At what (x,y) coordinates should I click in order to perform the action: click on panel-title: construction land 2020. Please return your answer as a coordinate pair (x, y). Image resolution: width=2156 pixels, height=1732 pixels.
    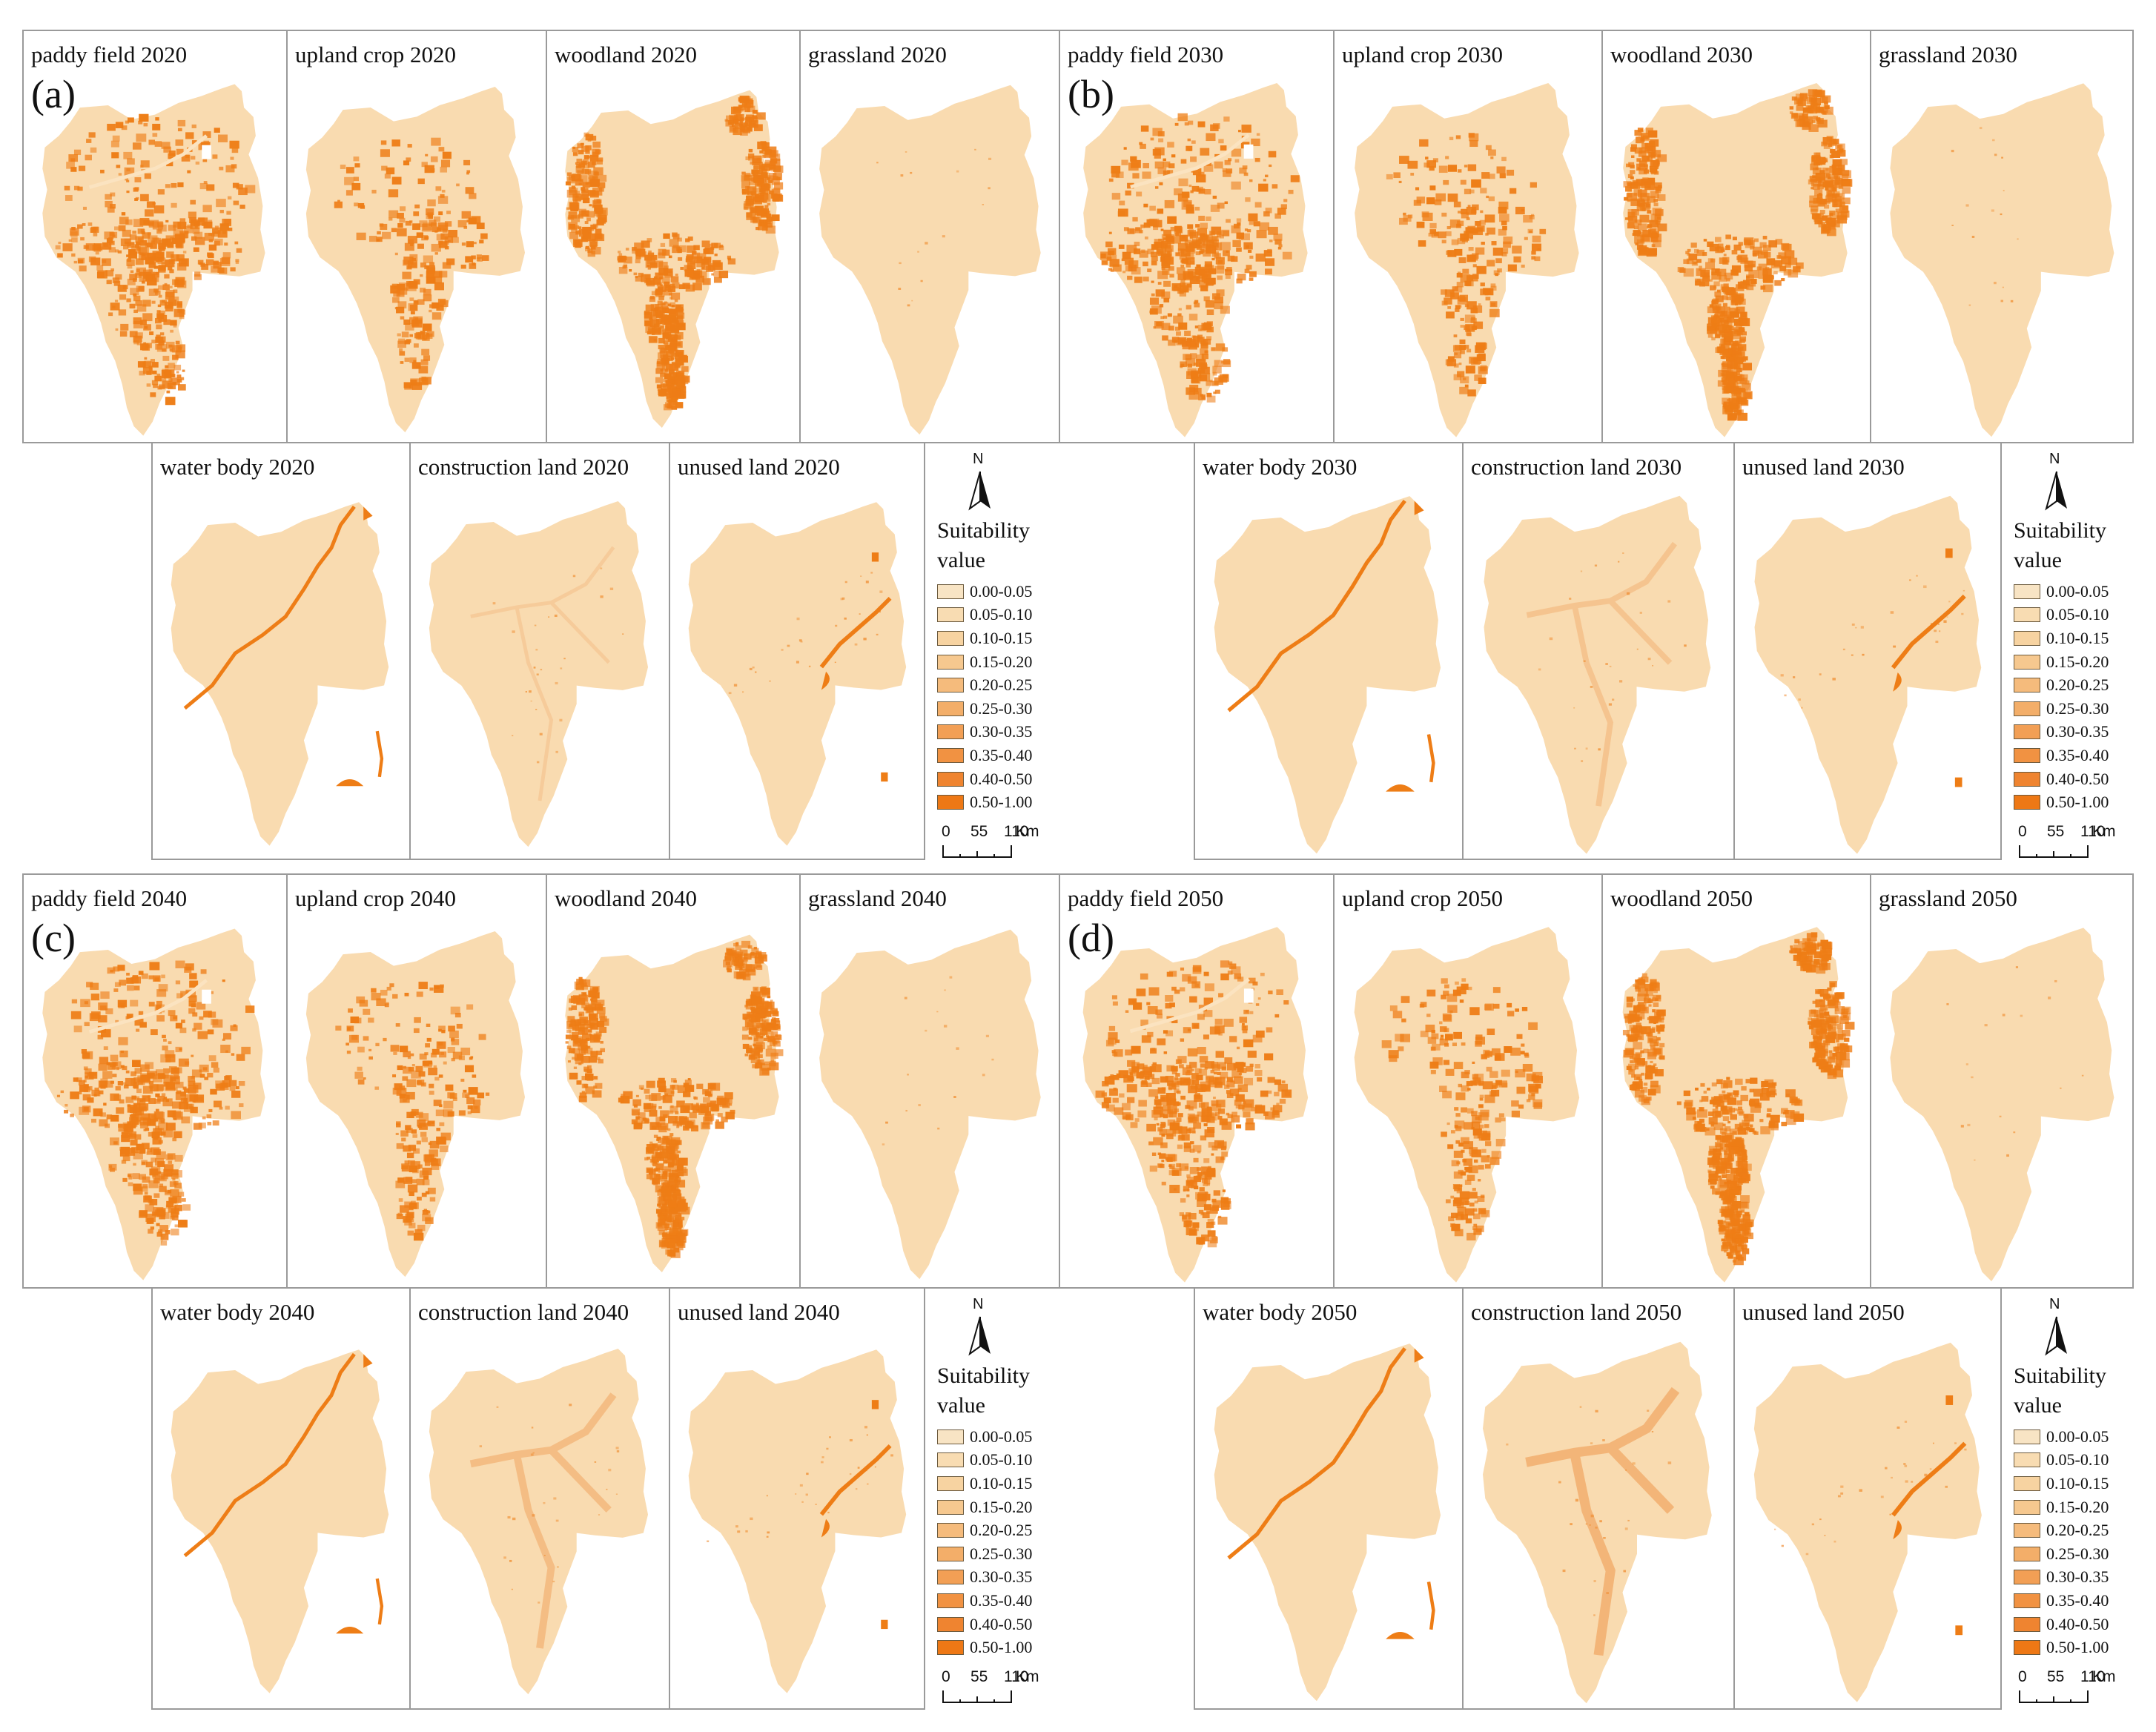
    Looking at the image, I should click on (523, 467).